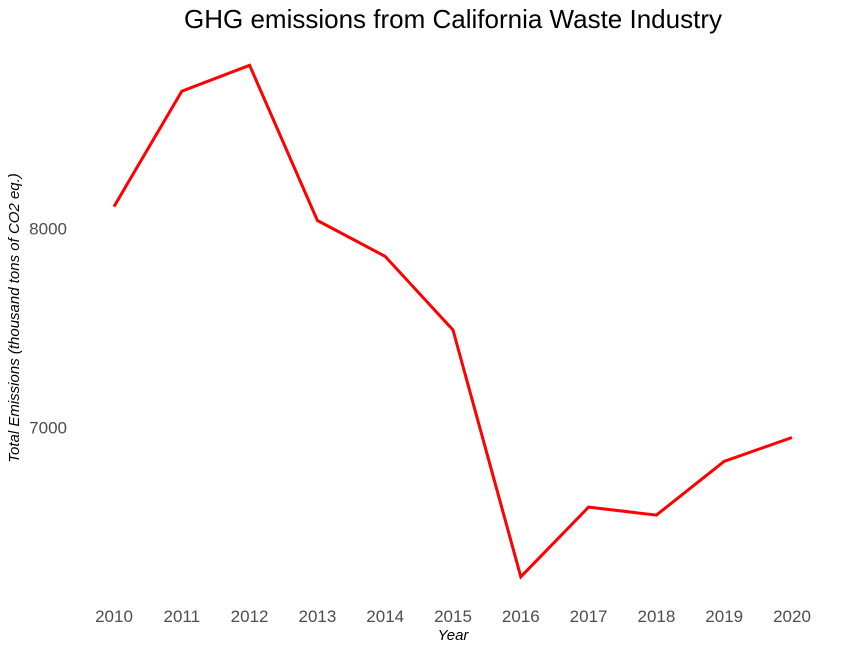  I want to click on x-tick-label: 2011, so click(182, 616).